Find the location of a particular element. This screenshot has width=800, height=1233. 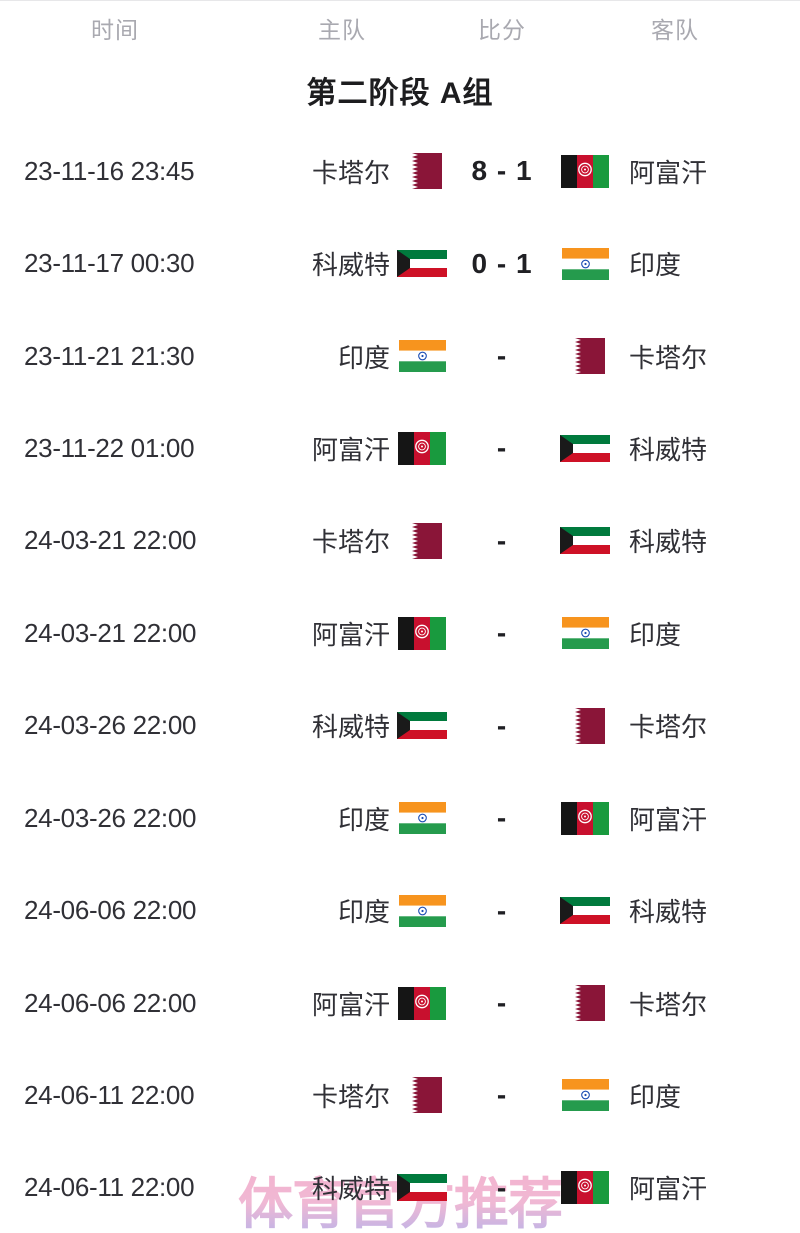

match-time: 23-11-16 23:45 is located at coordinates (109, 170).